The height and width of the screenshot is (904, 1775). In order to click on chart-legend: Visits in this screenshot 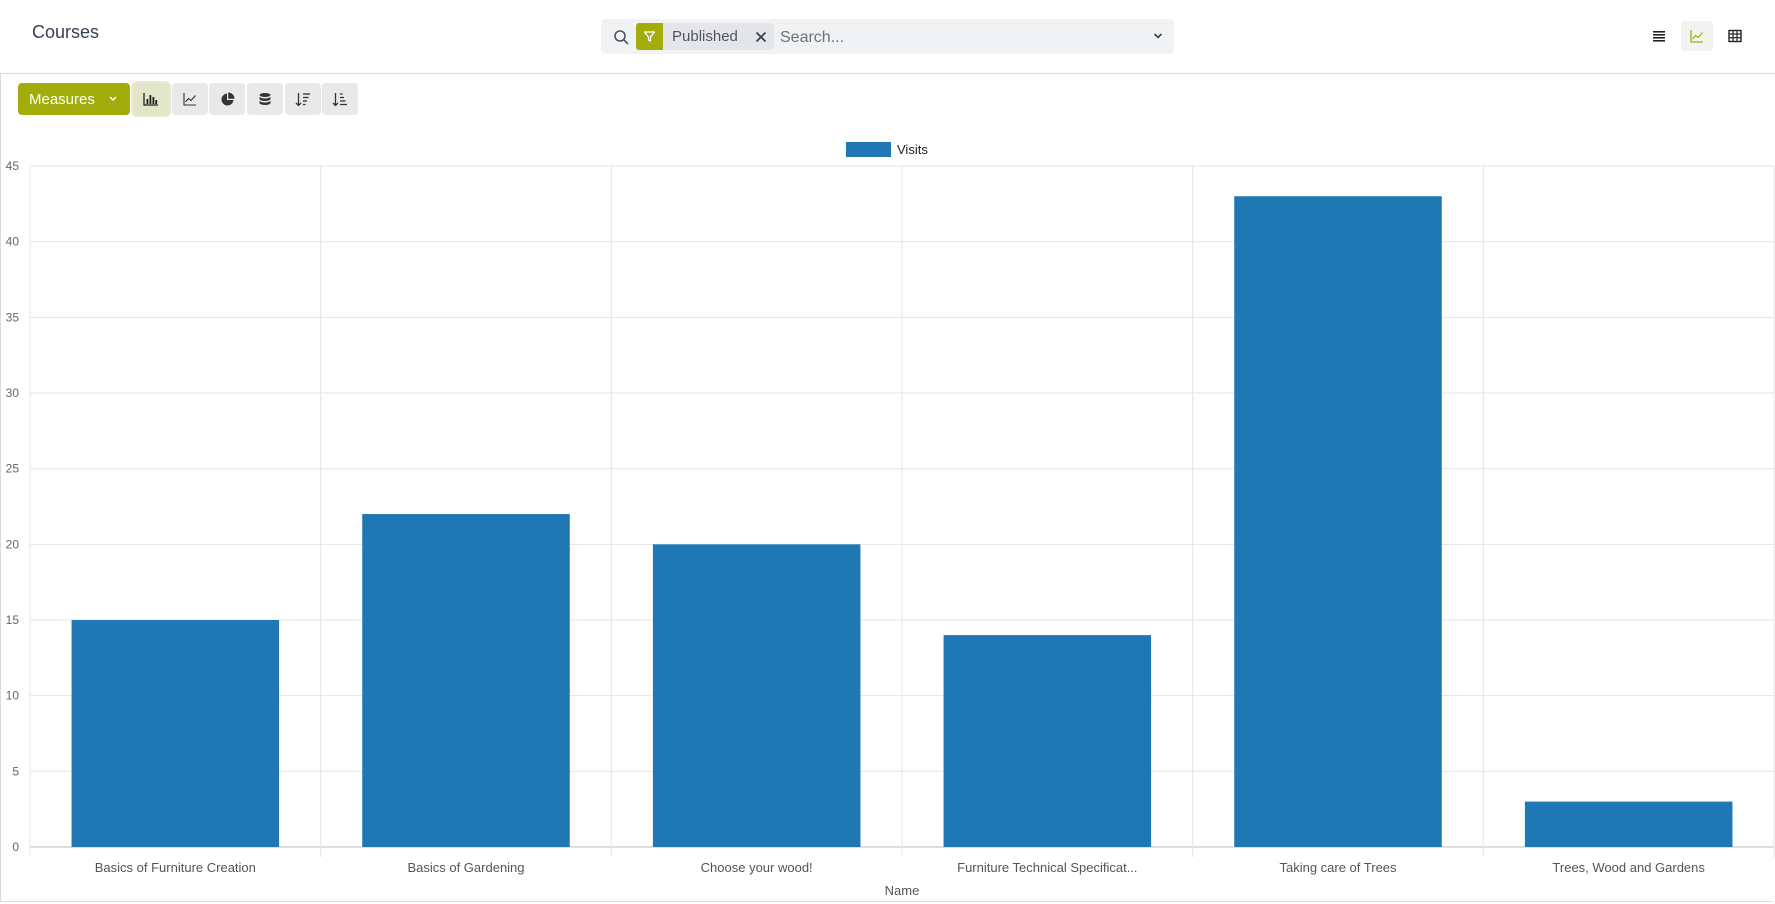, I will do `click(887, 149)`.